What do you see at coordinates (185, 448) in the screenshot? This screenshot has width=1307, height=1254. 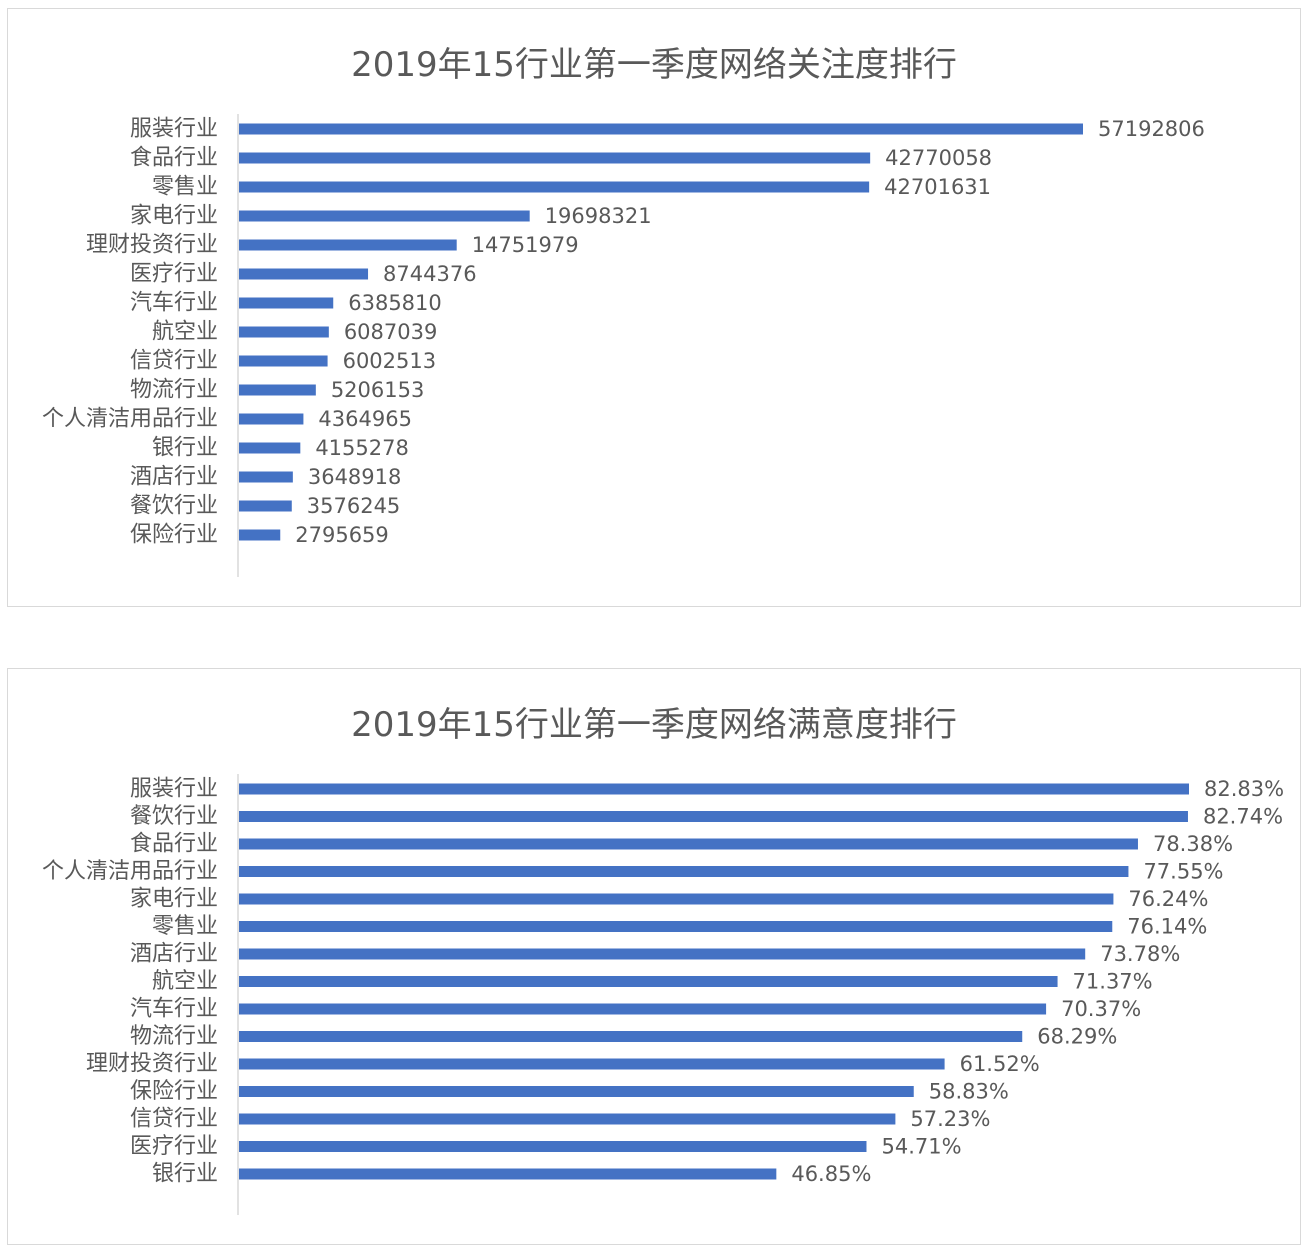 I see `attention-category-label: 银行业` at bounding box center [185, 448].